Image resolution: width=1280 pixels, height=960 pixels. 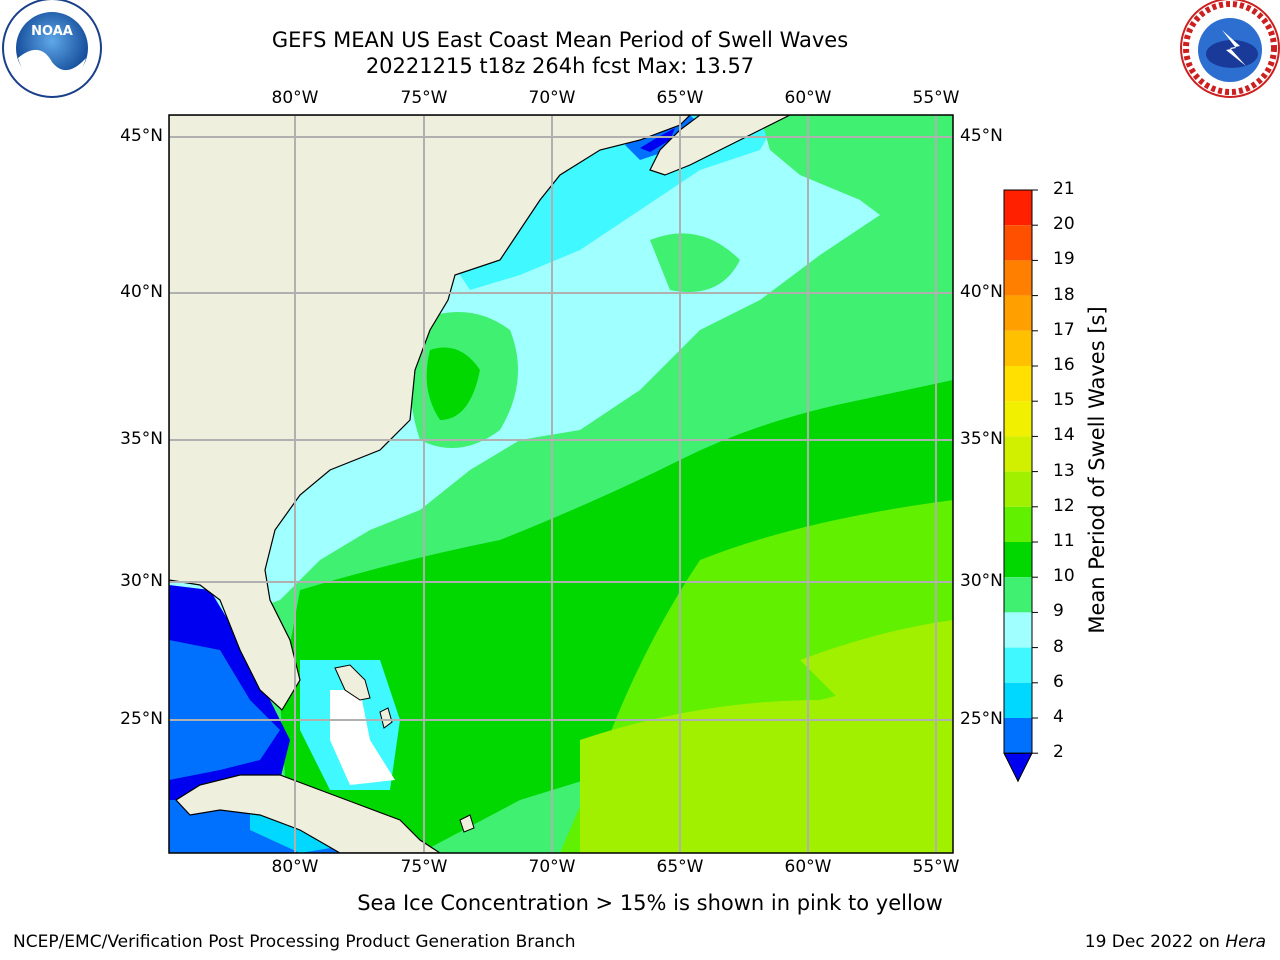 What do you see at coordinates (141, 136) in the screenshot?
I see `lat-label-left: 45°N` at bounding box center [141, 136].